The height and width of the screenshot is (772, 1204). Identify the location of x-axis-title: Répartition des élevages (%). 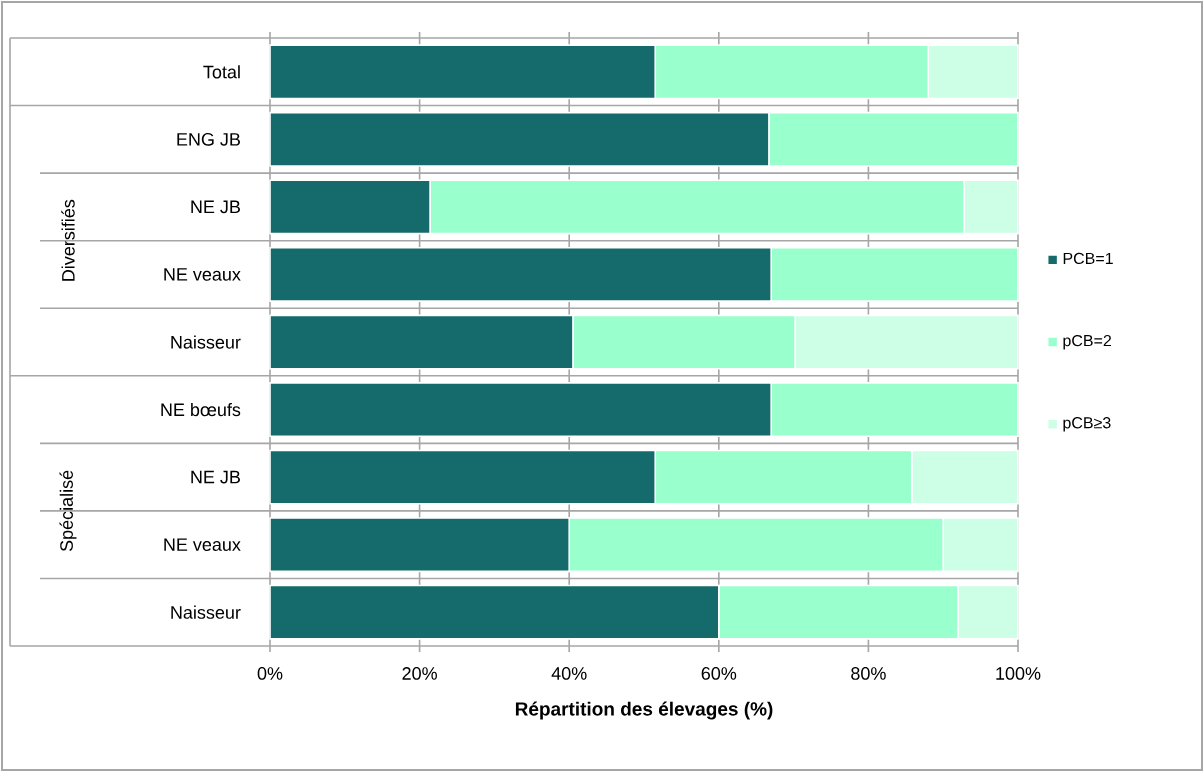
(644, 710).